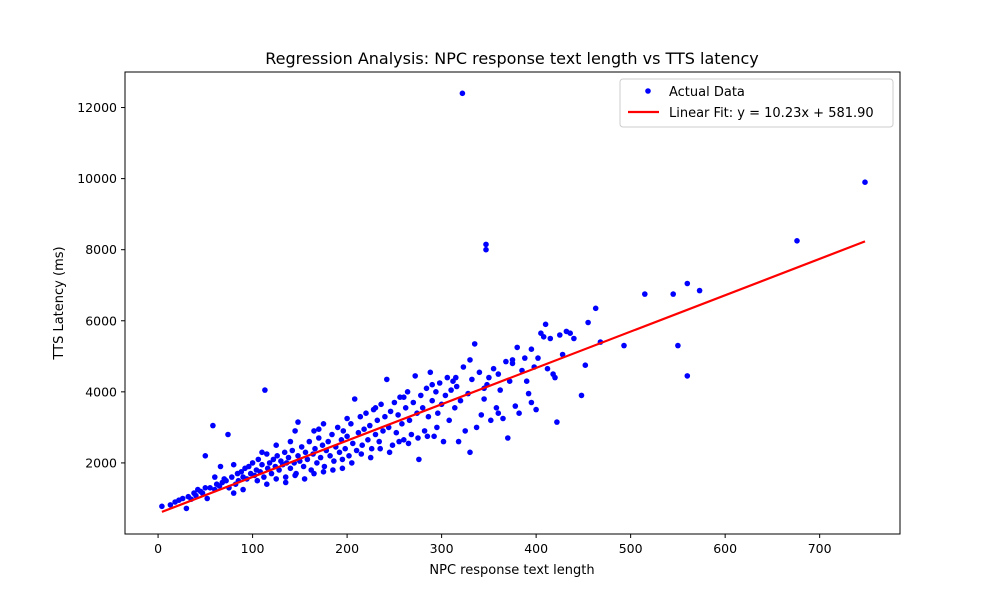 This screenshot has height=600, width=1000. I want to click on y-tick-label: 6000, so click(101, 320).